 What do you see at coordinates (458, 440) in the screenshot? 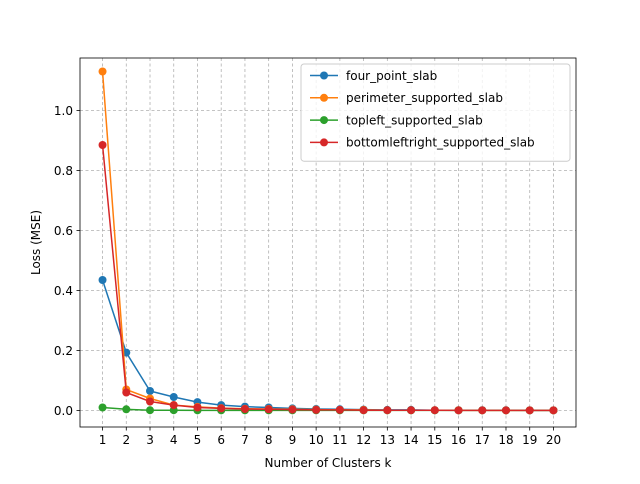
I see `x-tick-label: 16` at bounding box center [458, 440].